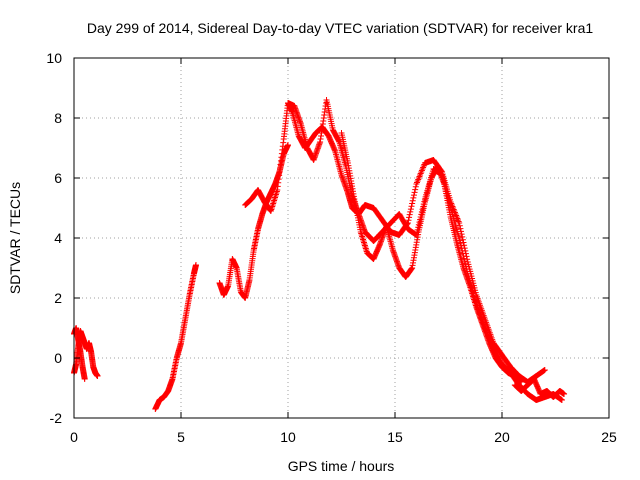  I want to click on x-axis-label: GPS time / hours, so click(341, 466).